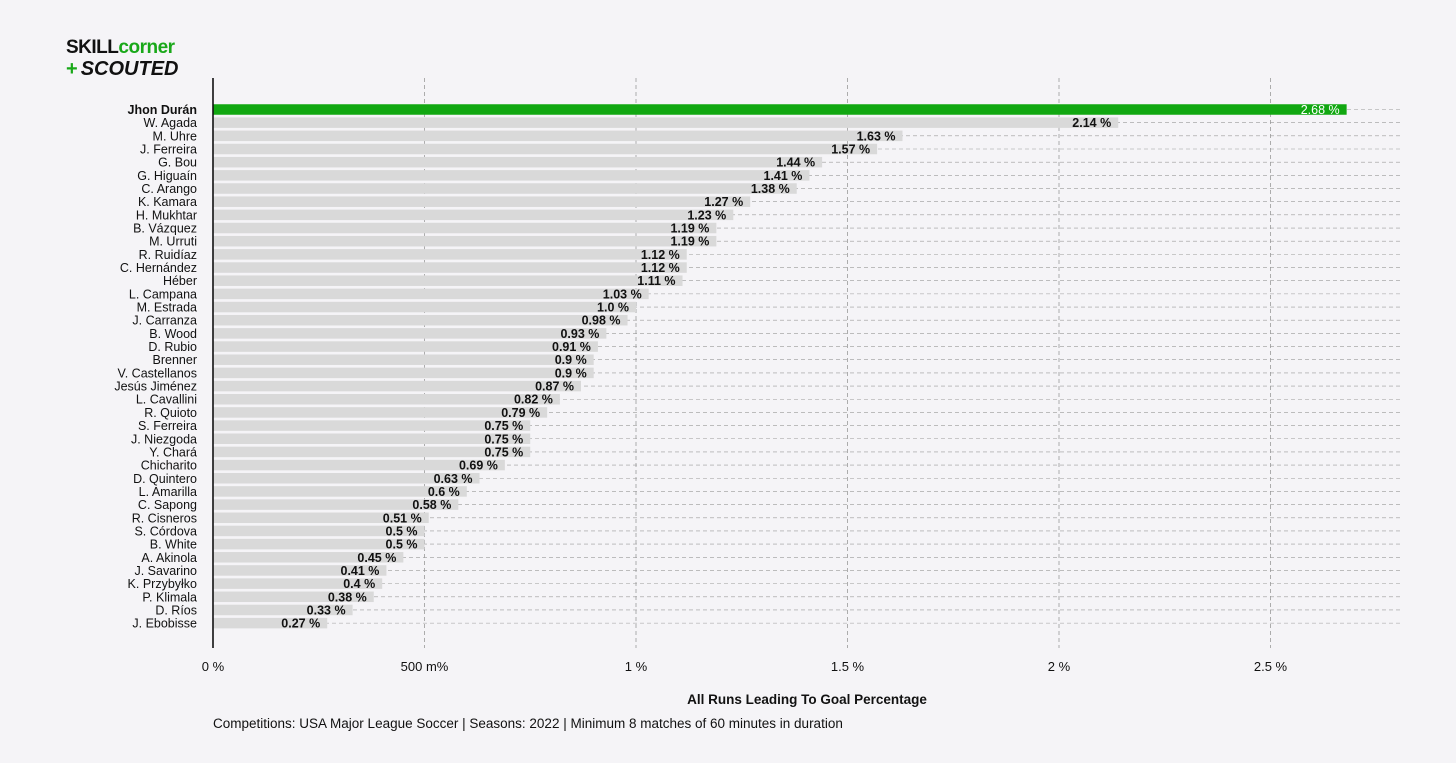  I want to click on logo-line-skillcorner: SKILLcorner, so click(122, 47).